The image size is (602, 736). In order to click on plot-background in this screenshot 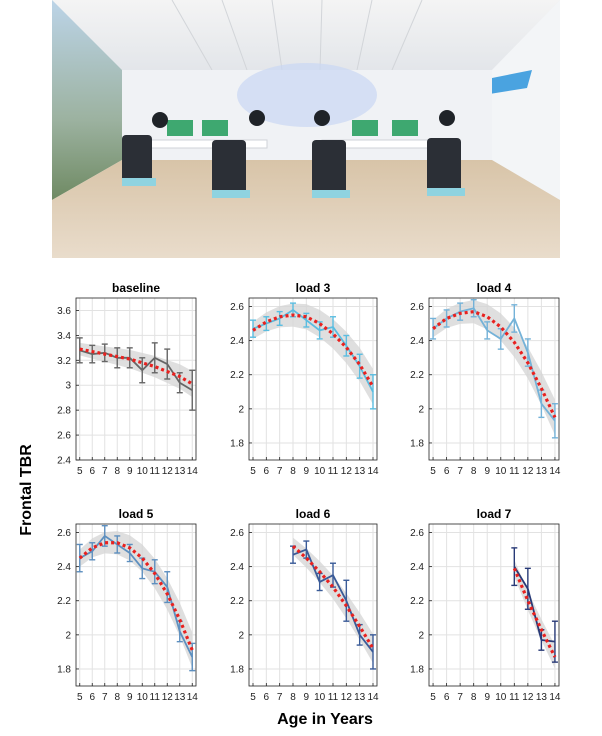, I will do `click(313, 605)`.